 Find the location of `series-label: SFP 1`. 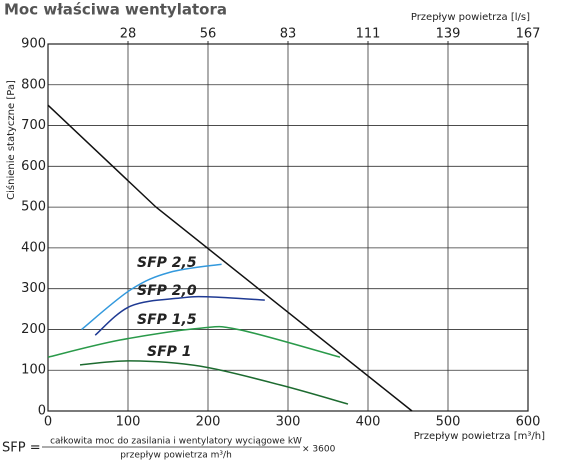

series-label: SFP 1 is located at coordinates (169, 352).